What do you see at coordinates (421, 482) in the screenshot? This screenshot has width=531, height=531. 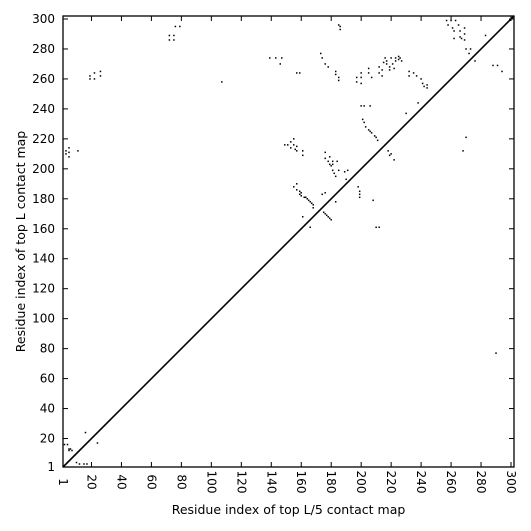 I see `x-tick-label: 240` at bounding box center [421, 482].